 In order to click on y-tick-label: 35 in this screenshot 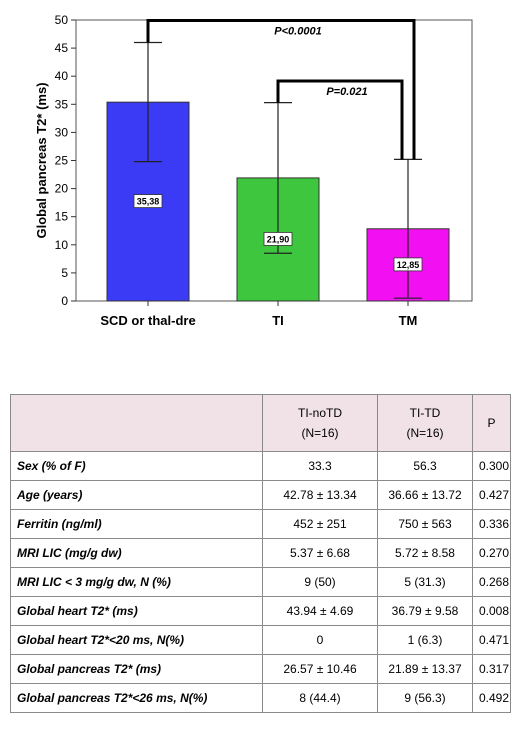, I will do `click(62, 104)`.